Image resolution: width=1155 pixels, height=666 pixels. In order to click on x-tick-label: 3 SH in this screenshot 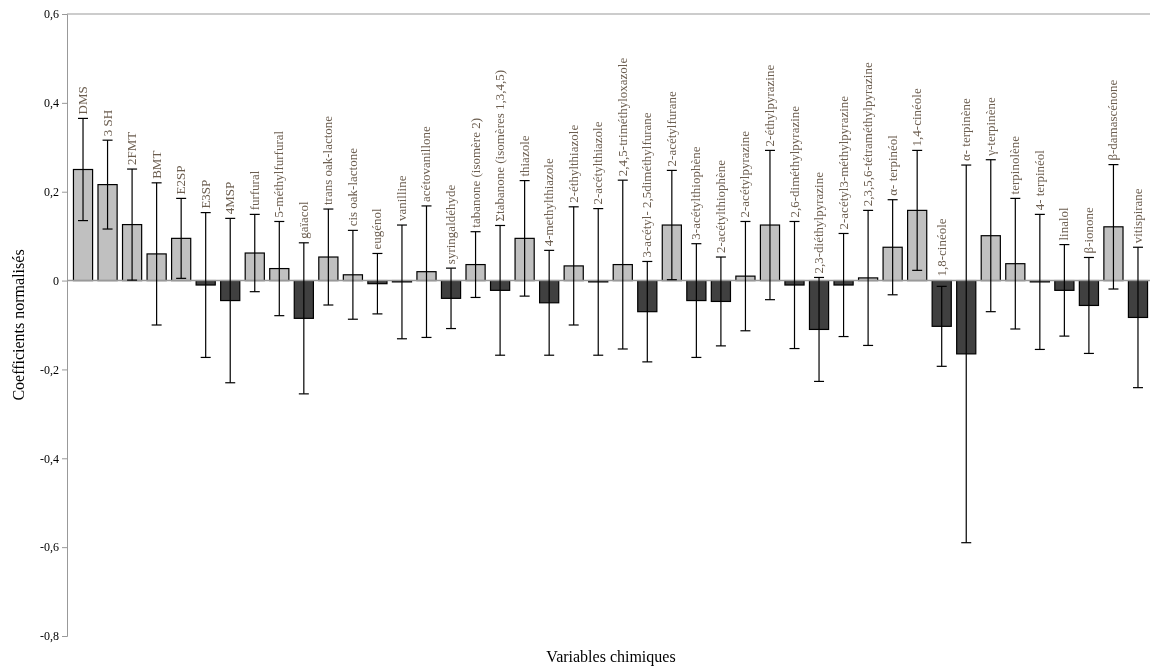, I will do `click(107, 123)`.